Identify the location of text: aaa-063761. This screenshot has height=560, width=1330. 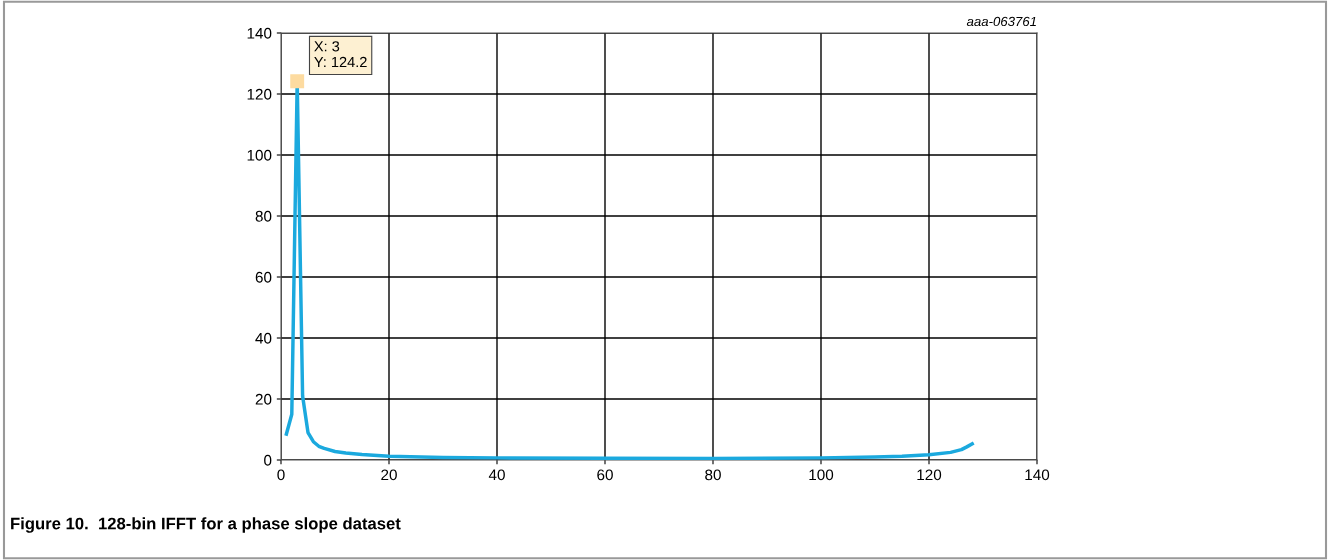
(1001, 21).